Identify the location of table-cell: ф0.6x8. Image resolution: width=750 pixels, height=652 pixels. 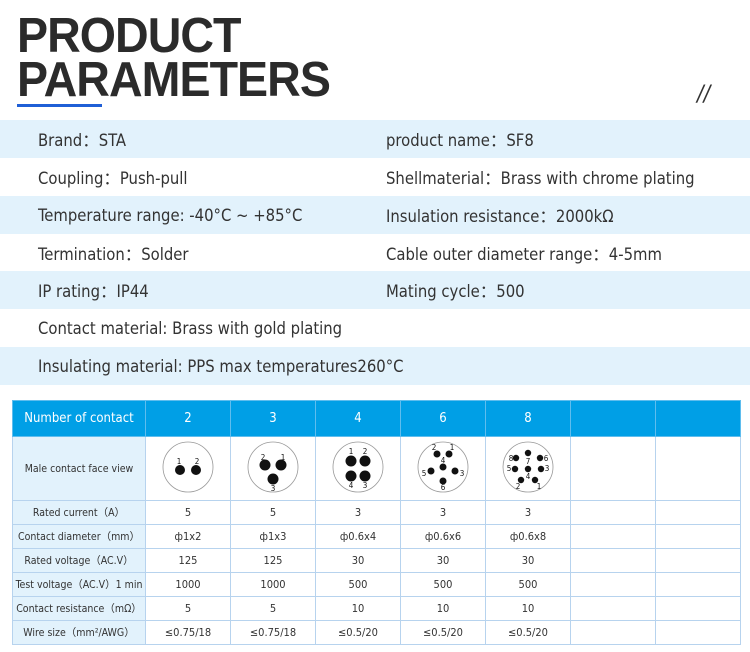
(528, 536).